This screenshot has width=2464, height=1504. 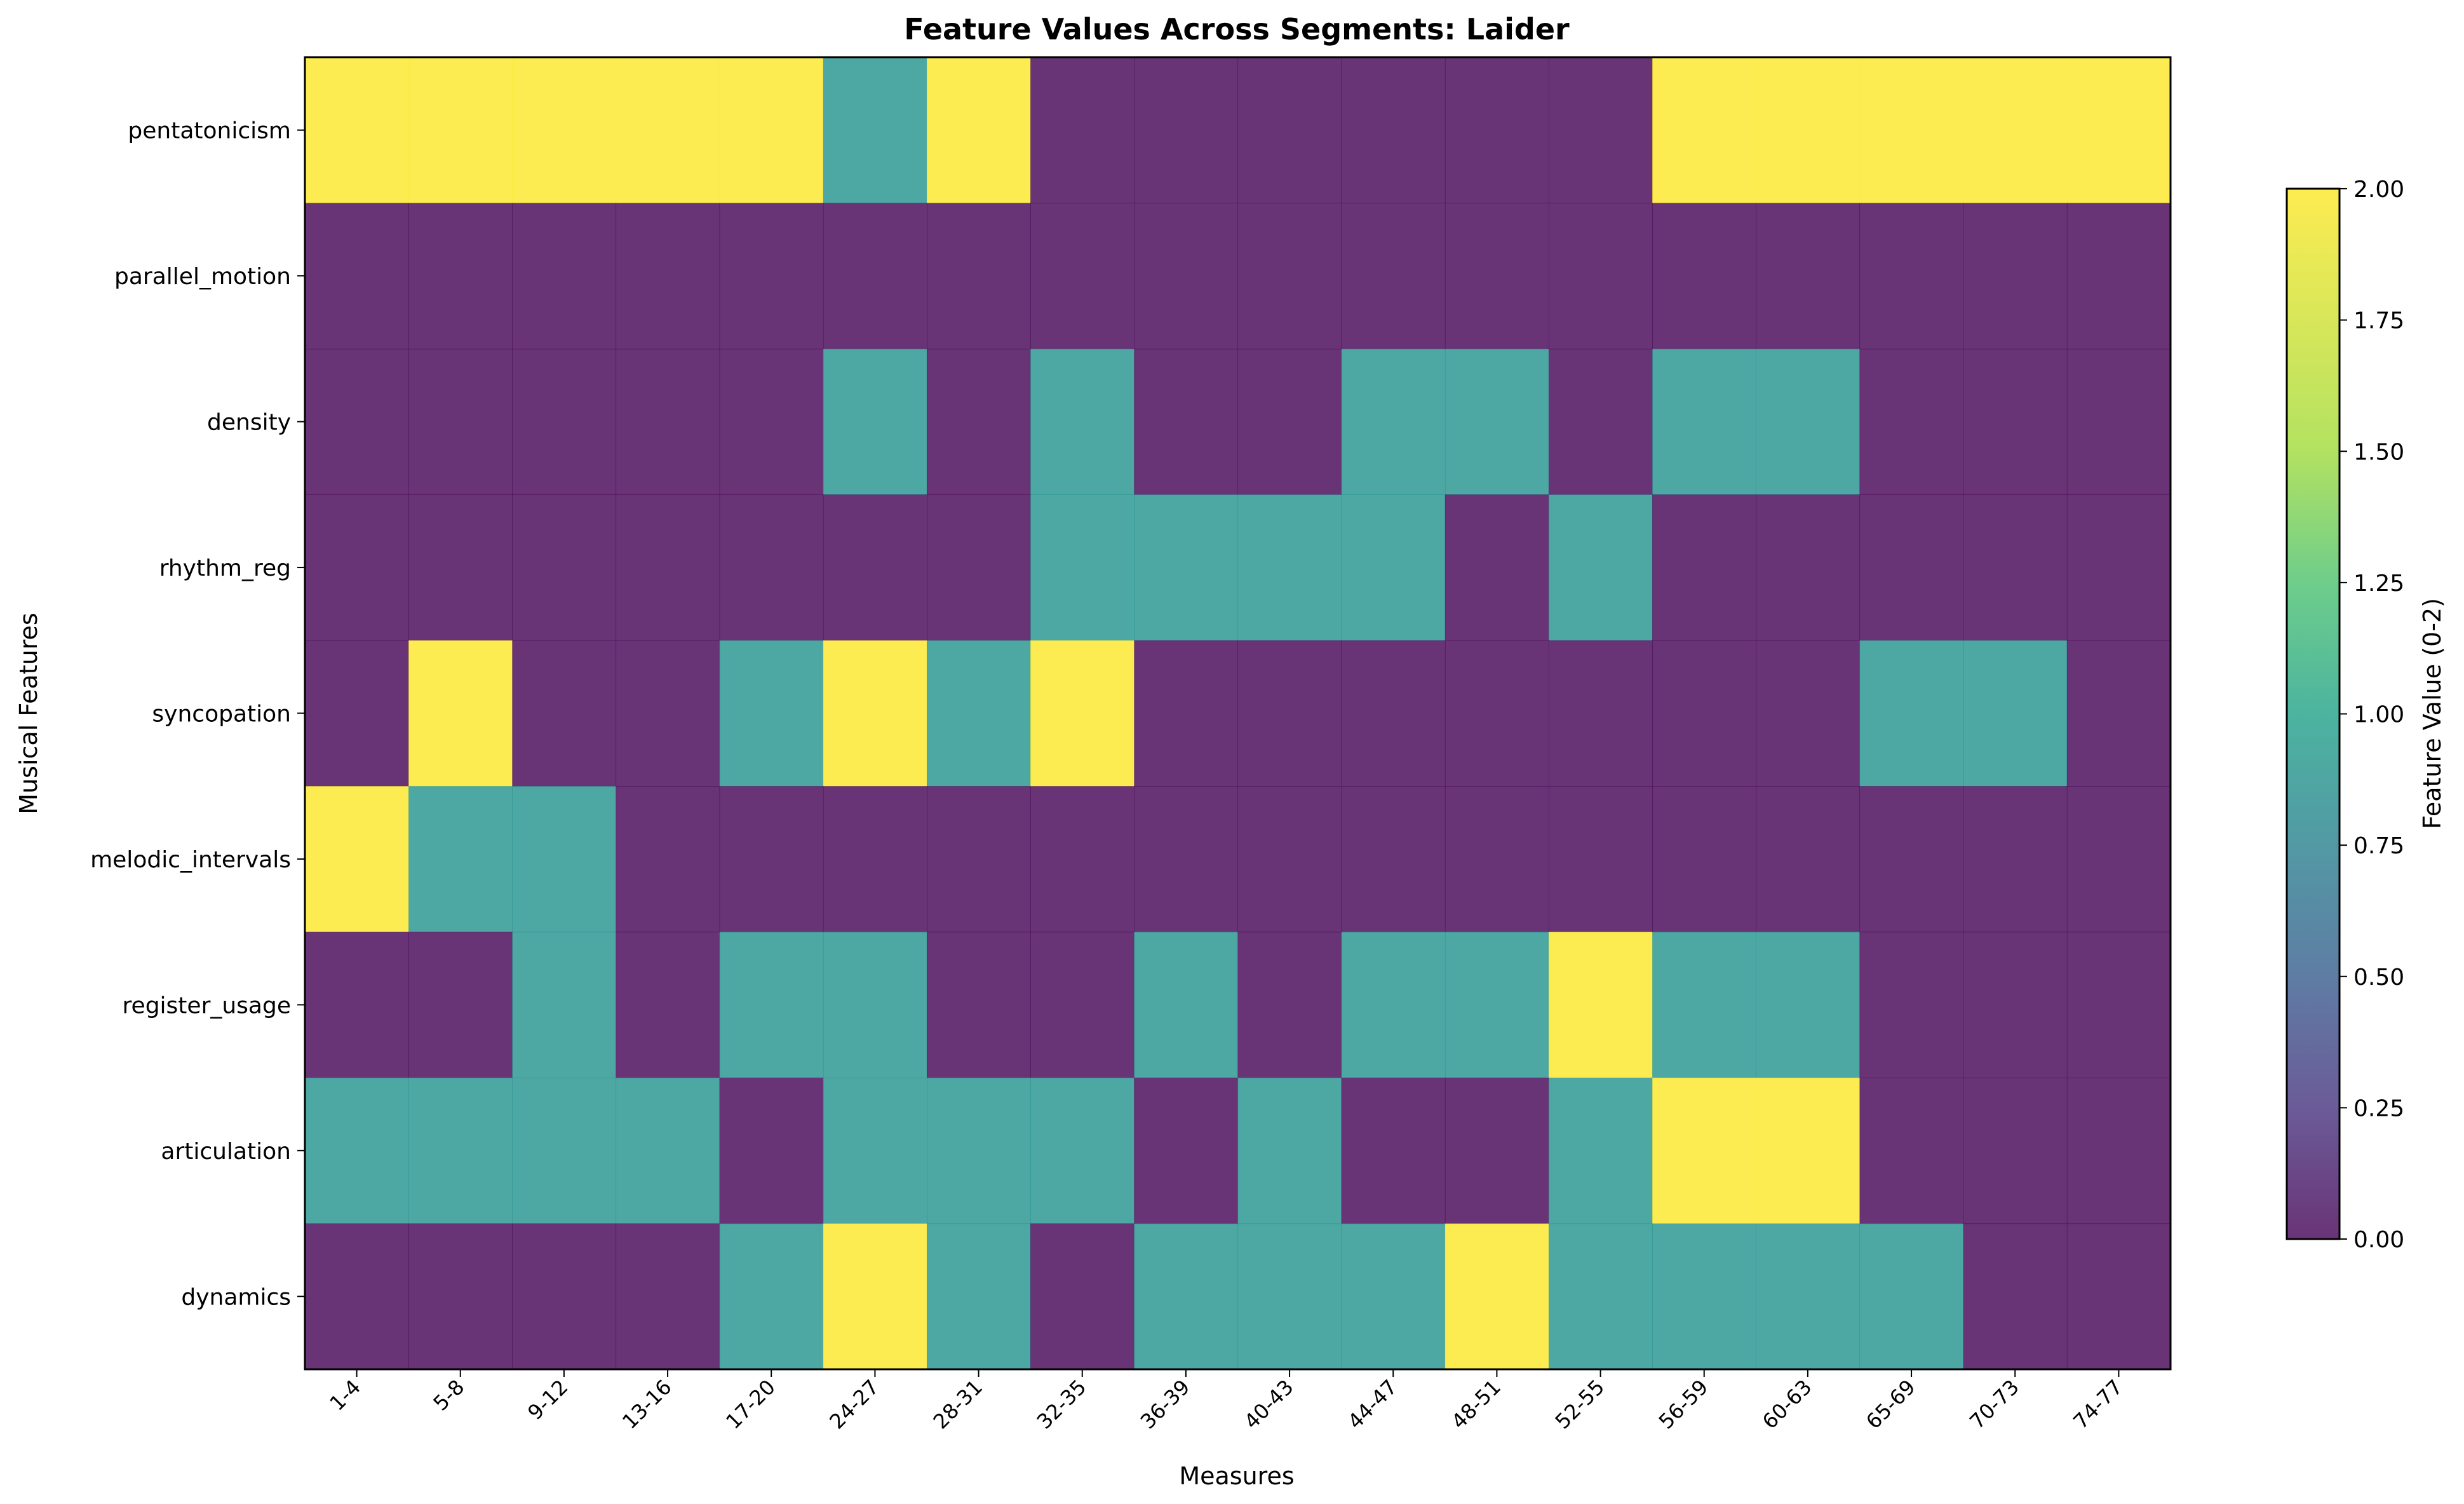 What do you see at coordinates (1475, 1404) in the screenshot?
I see `x-tick-label: 48-51` at bounding box center [1475, 1404].